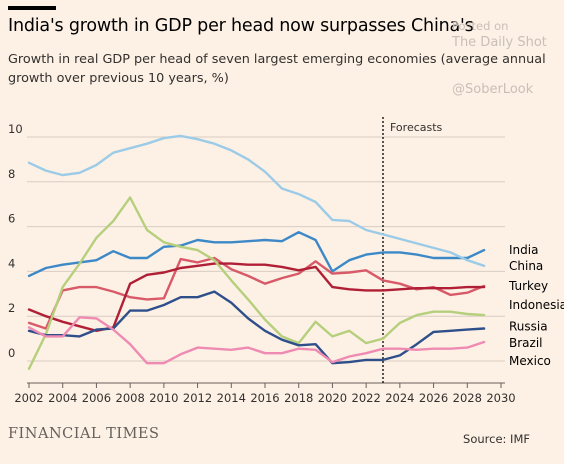 The width and height of the screenshot is (564, 464). I want to click on x-tick-label-2020: 2020, so click(332, 398).